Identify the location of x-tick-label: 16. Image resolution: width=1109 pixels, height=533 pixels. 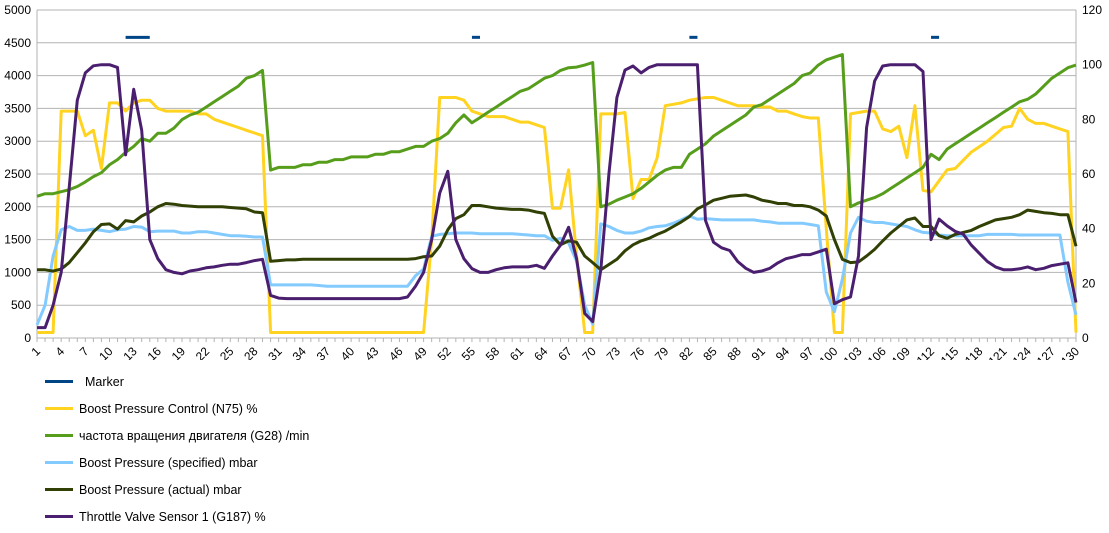
(155, 352).